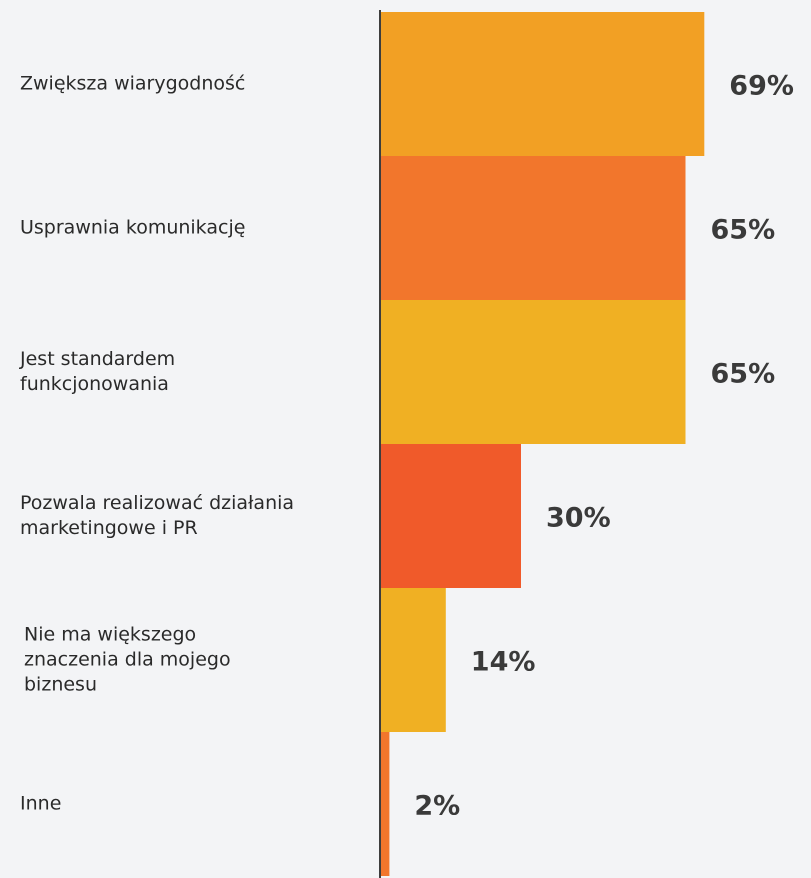  What do you see at coordinates (761, 86) in the screenshot?
I see `value-label: 69%` at bounding box center [761, 86].